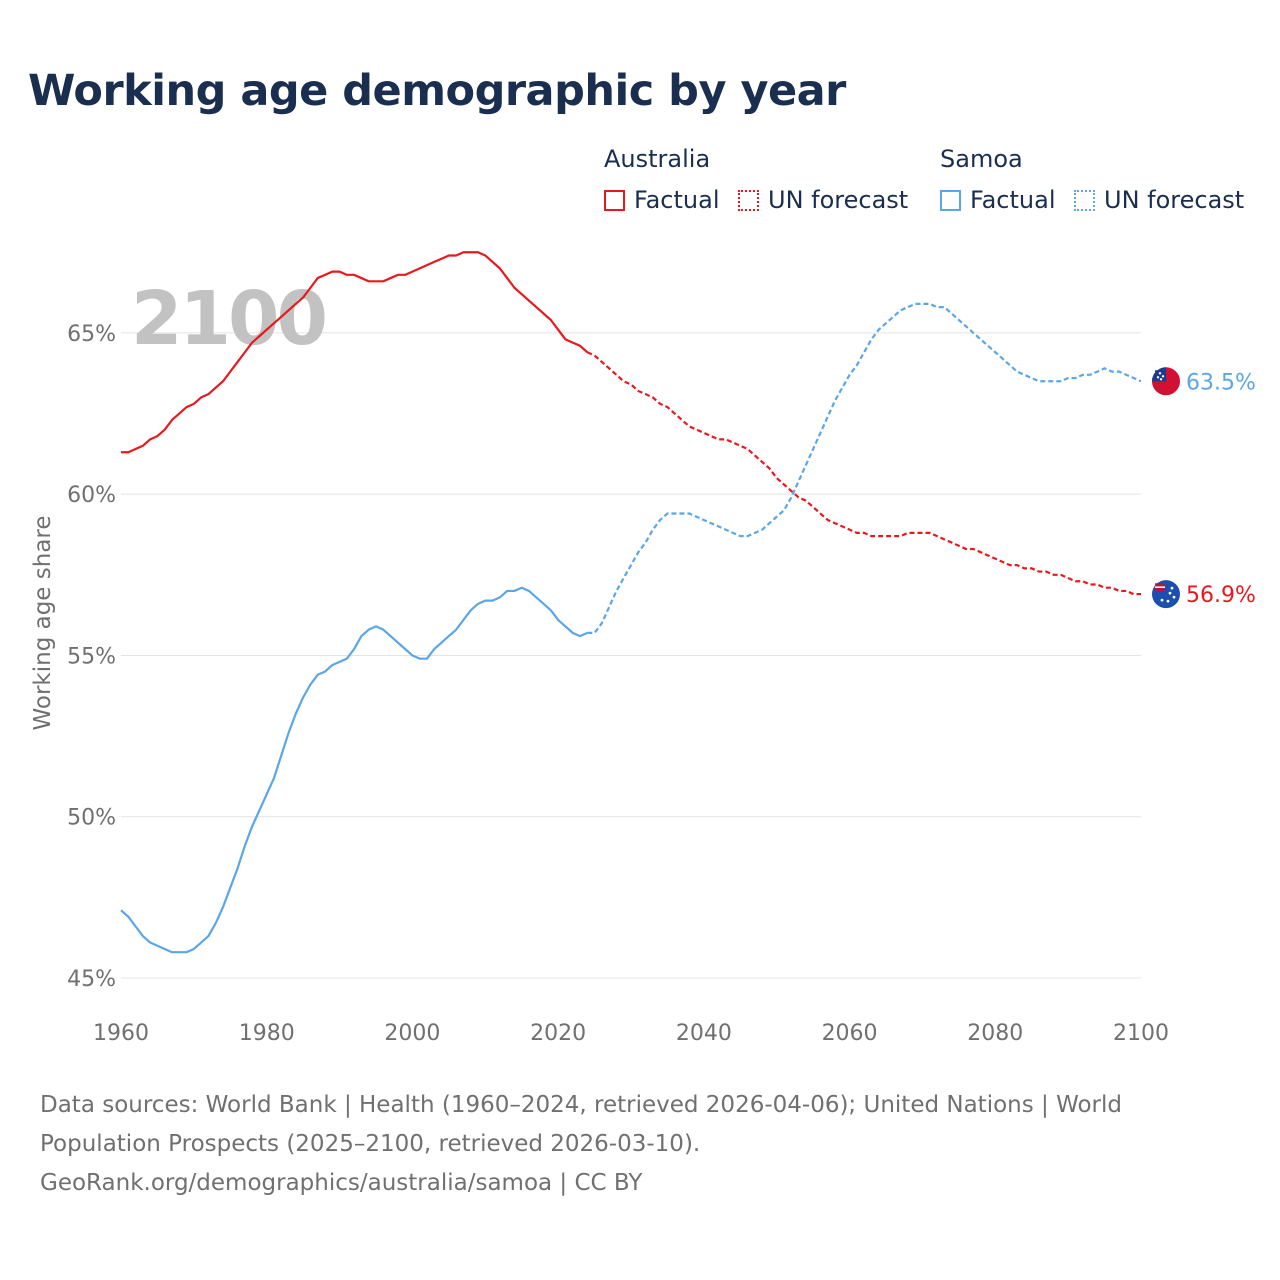 The height and width of the screenshot is (1280, 1280). I want to click on legend-swatch-solid-australia, so click(614, 200).